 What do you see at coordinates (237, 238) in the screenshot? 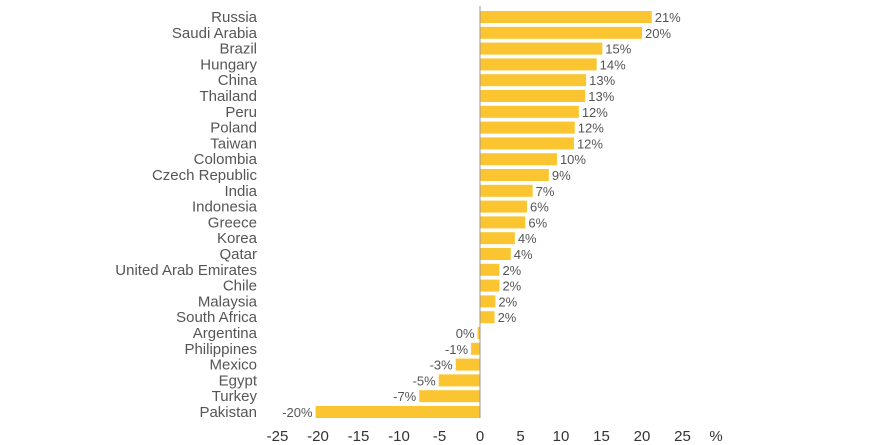
I see `category-label: Korea` at bounding box center [237, 238].